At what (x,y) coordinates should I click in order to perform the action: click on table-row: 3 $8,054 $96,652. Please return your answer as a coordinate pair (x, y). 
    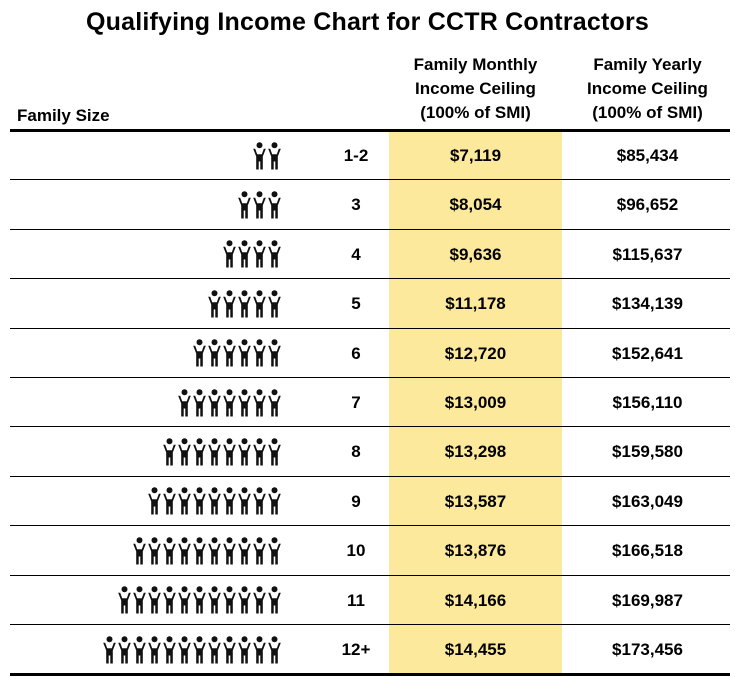
    Looking at the image, I should click on (367, 204).